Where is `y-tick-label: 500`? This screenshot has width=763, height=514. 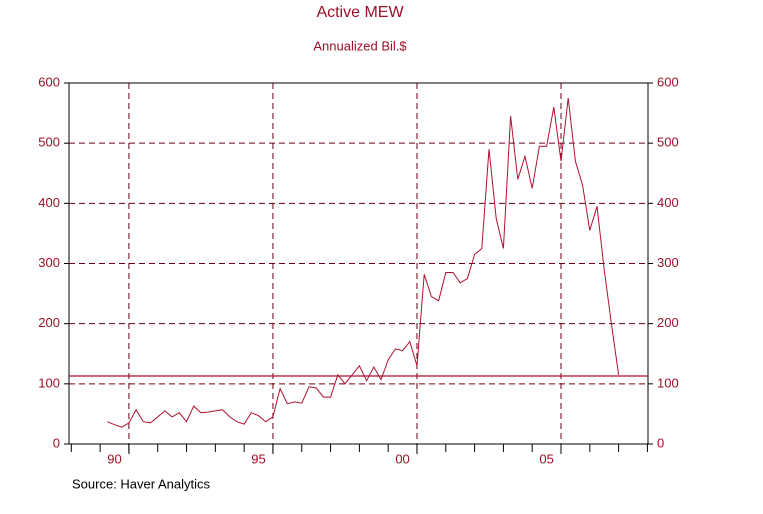 y-tick-label: 500 is located at coordinates (49, 142).